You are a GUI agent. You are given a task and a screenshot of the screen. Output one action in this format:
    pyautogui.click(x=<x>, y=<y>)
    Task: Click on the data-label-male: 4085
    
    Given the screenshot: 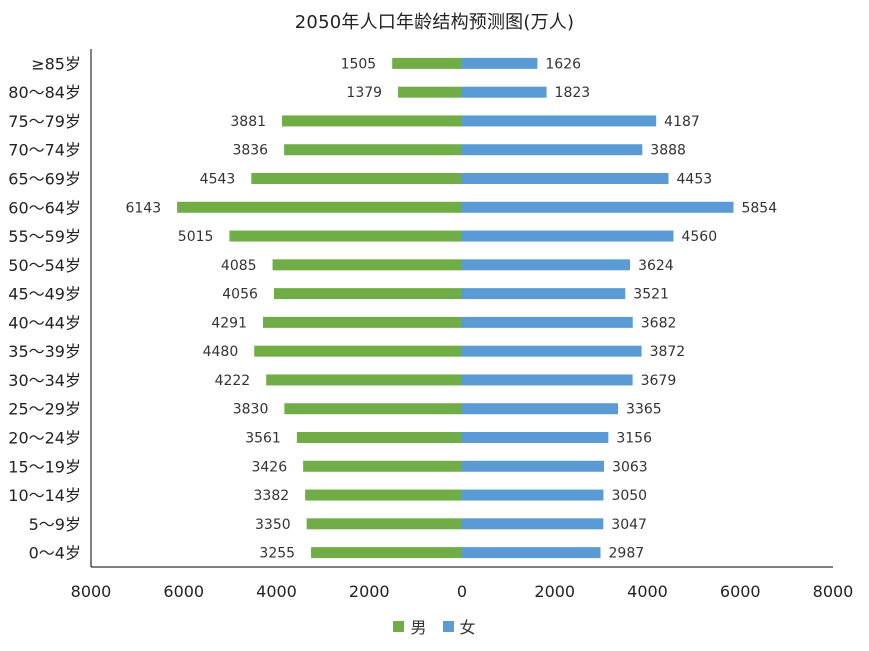 What is the action you would take?
    pyautogui.click(x=239, y=266)
    